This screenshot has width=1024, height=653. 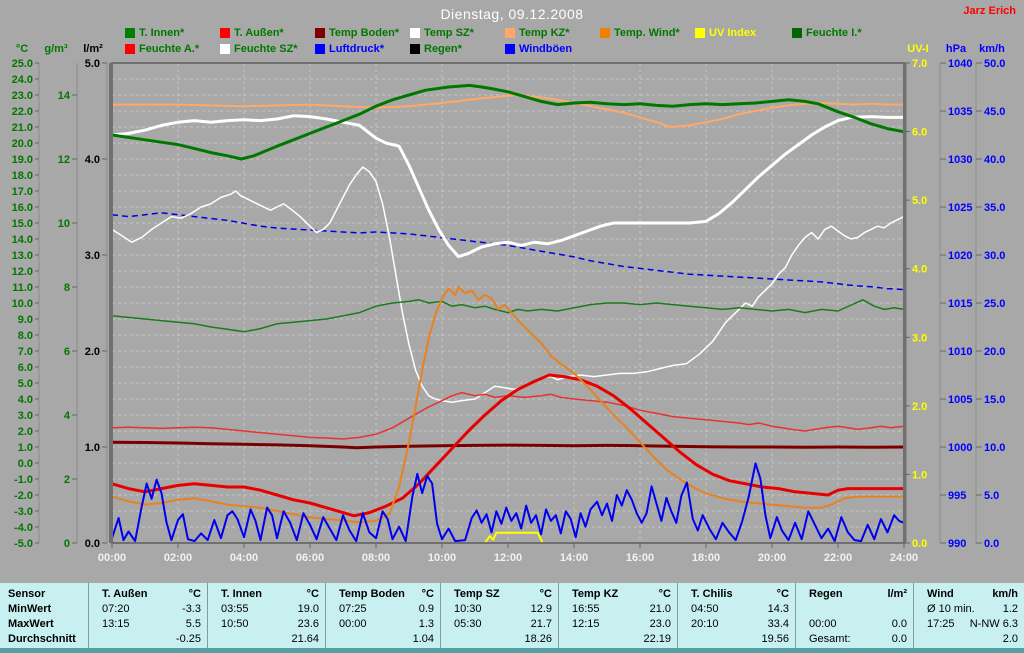 I want to click on table-avg-row: 21.64, so click(x=266, y=638).